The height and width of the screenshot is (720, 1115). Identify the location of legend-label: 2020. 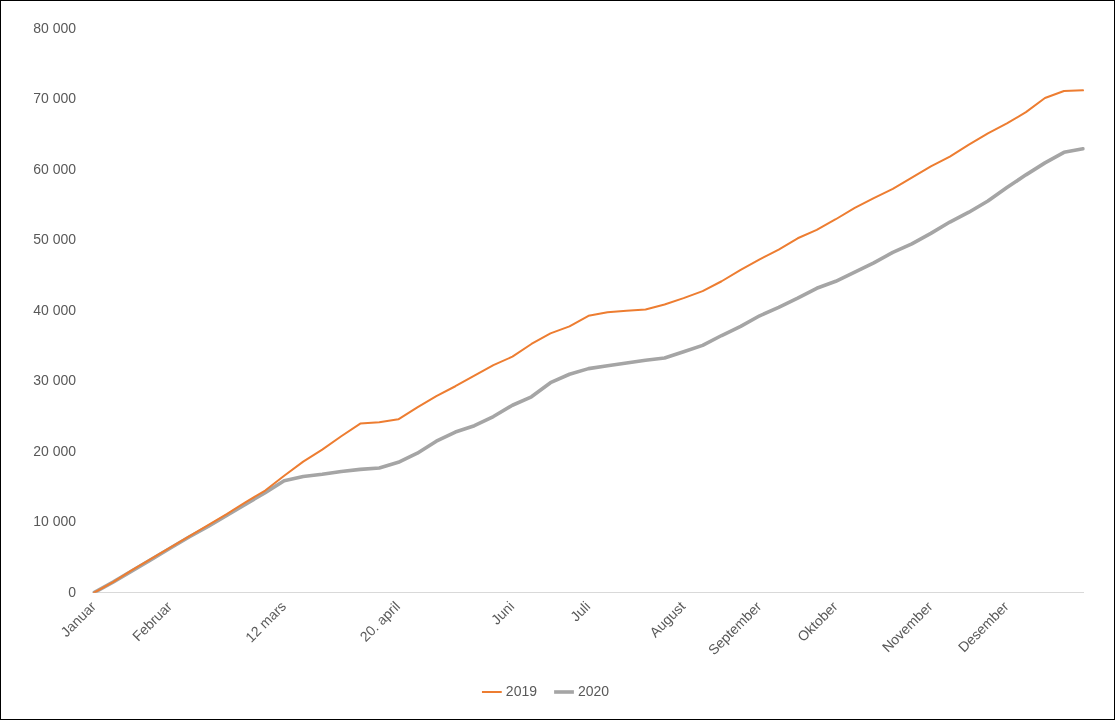
(594, 690).